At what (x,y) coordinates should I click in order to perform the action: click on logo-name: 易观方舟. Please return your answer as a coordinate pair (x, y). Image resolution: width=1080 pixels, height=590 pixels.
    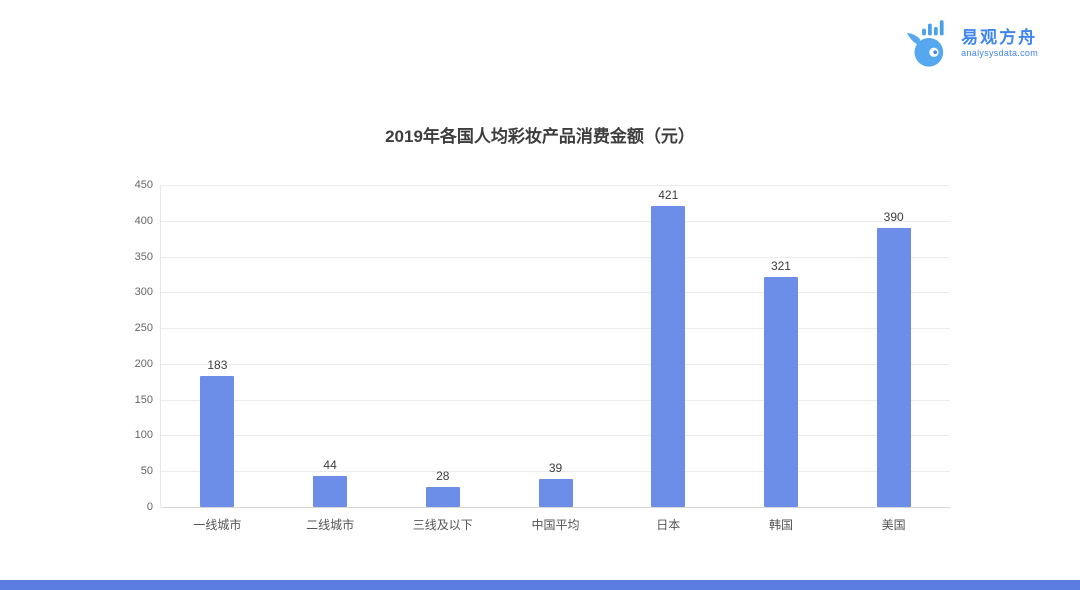
    Looking at the image, I should click on (999, 38).